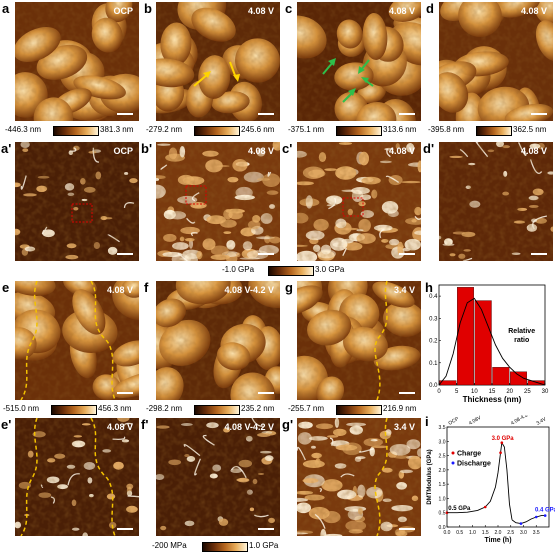 The height and width of the screenshot is (555, 555). Describe the element at coordinates (260, 11) in the screenshot. I see `voltage-label-b: 4.08 V` at that location.